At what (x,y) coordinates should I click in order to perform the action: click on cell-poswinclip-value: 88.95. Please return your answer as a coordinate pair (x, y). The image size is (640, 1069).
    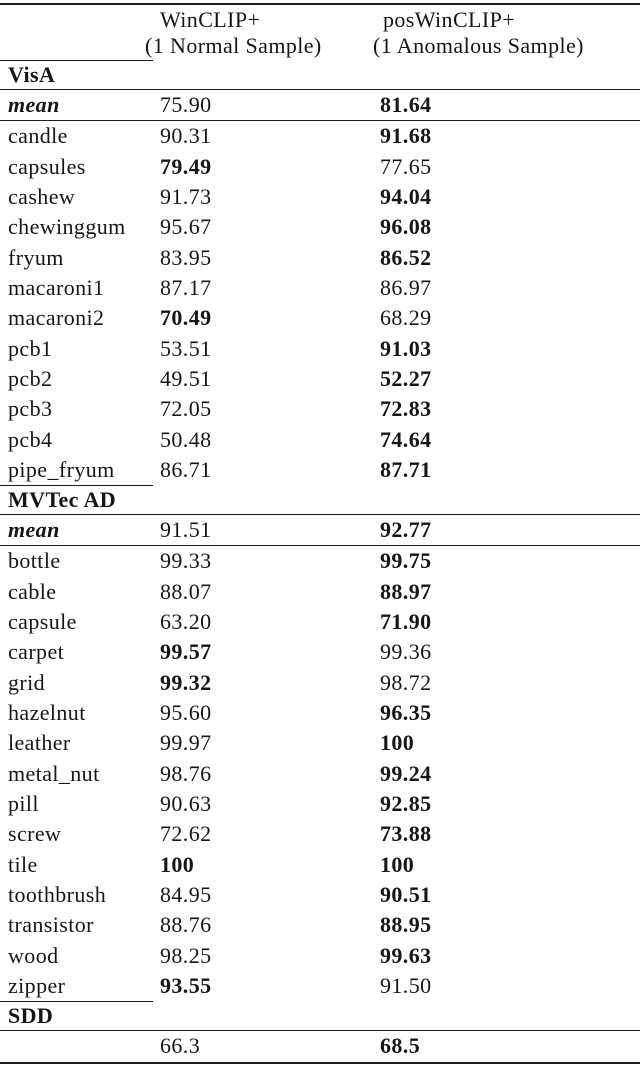
    Looking at the image, I should click on (406, 925).